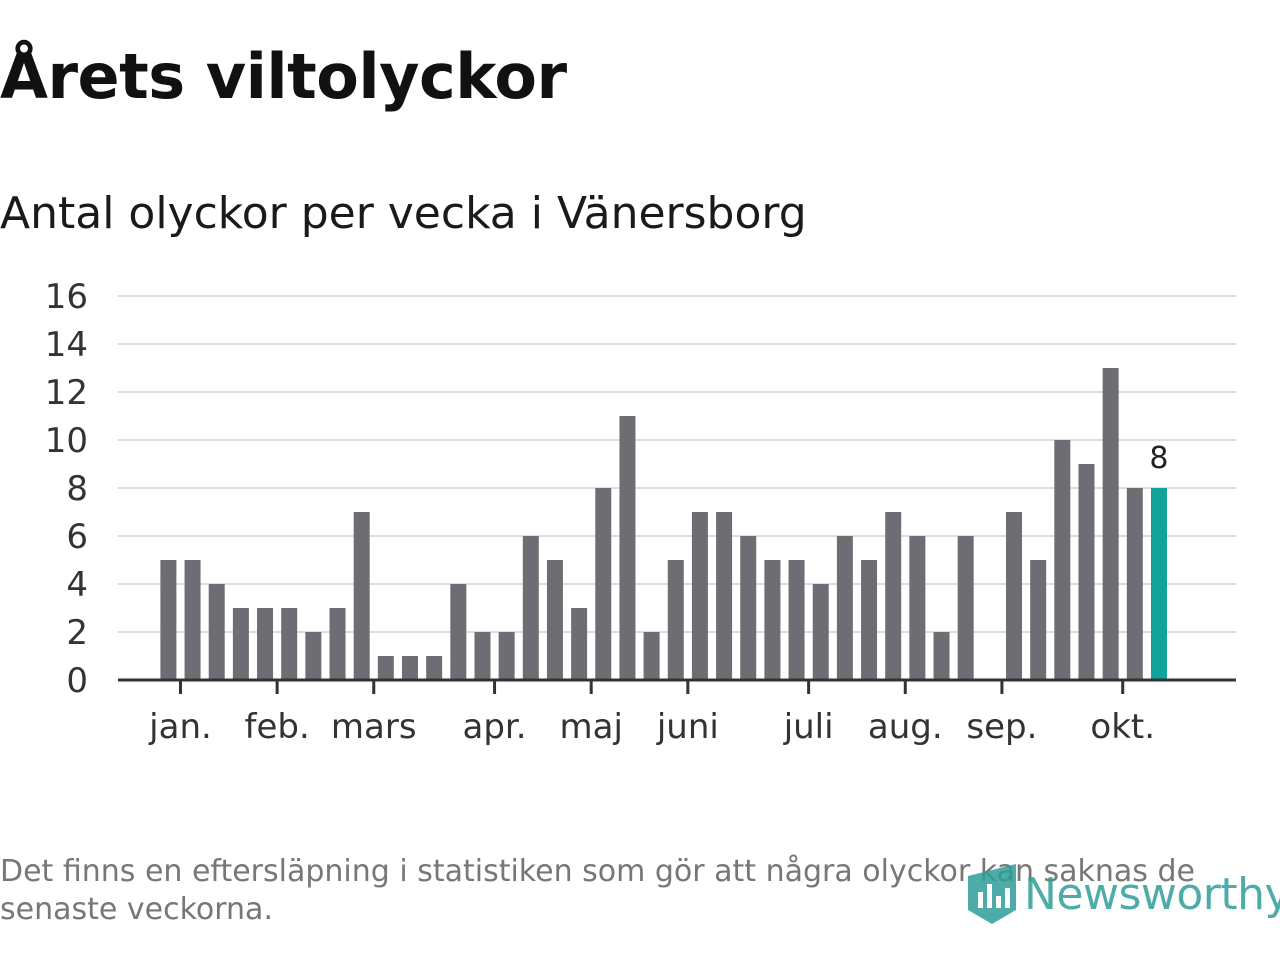 This screenshot has width=1280, height=960. What do you see at coordinates (66, 441) in the screenshot?
I see `y-tick-label: 10` at bounding box center [66, 441].